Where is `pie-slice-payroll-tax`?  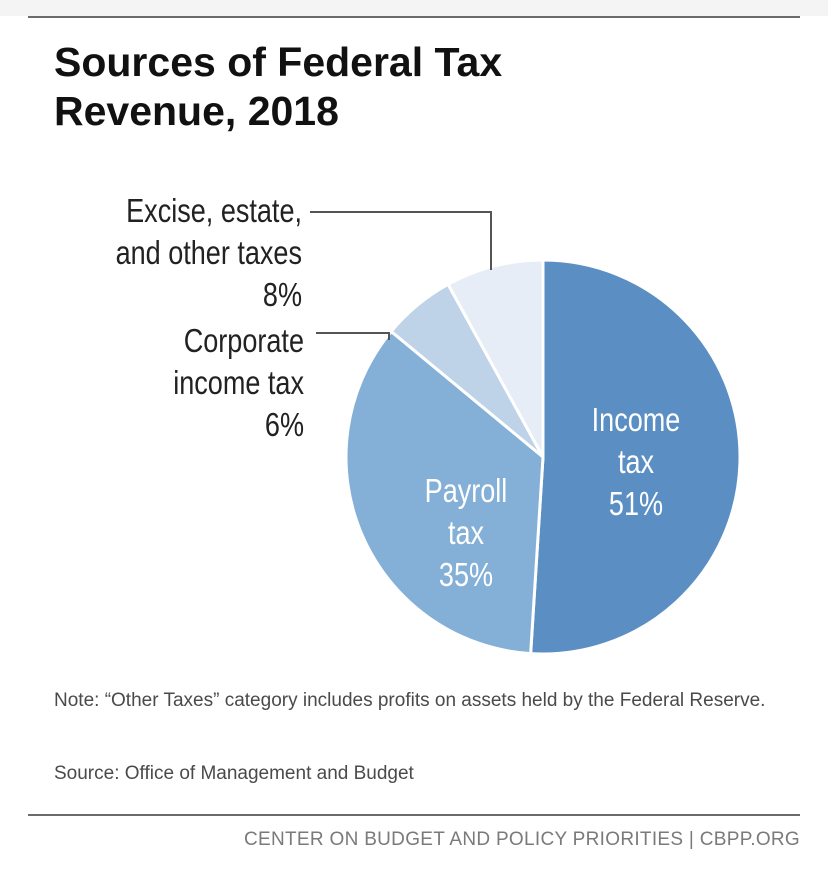 pie-slice-payroll-tax is located at coordinates (444, 492).